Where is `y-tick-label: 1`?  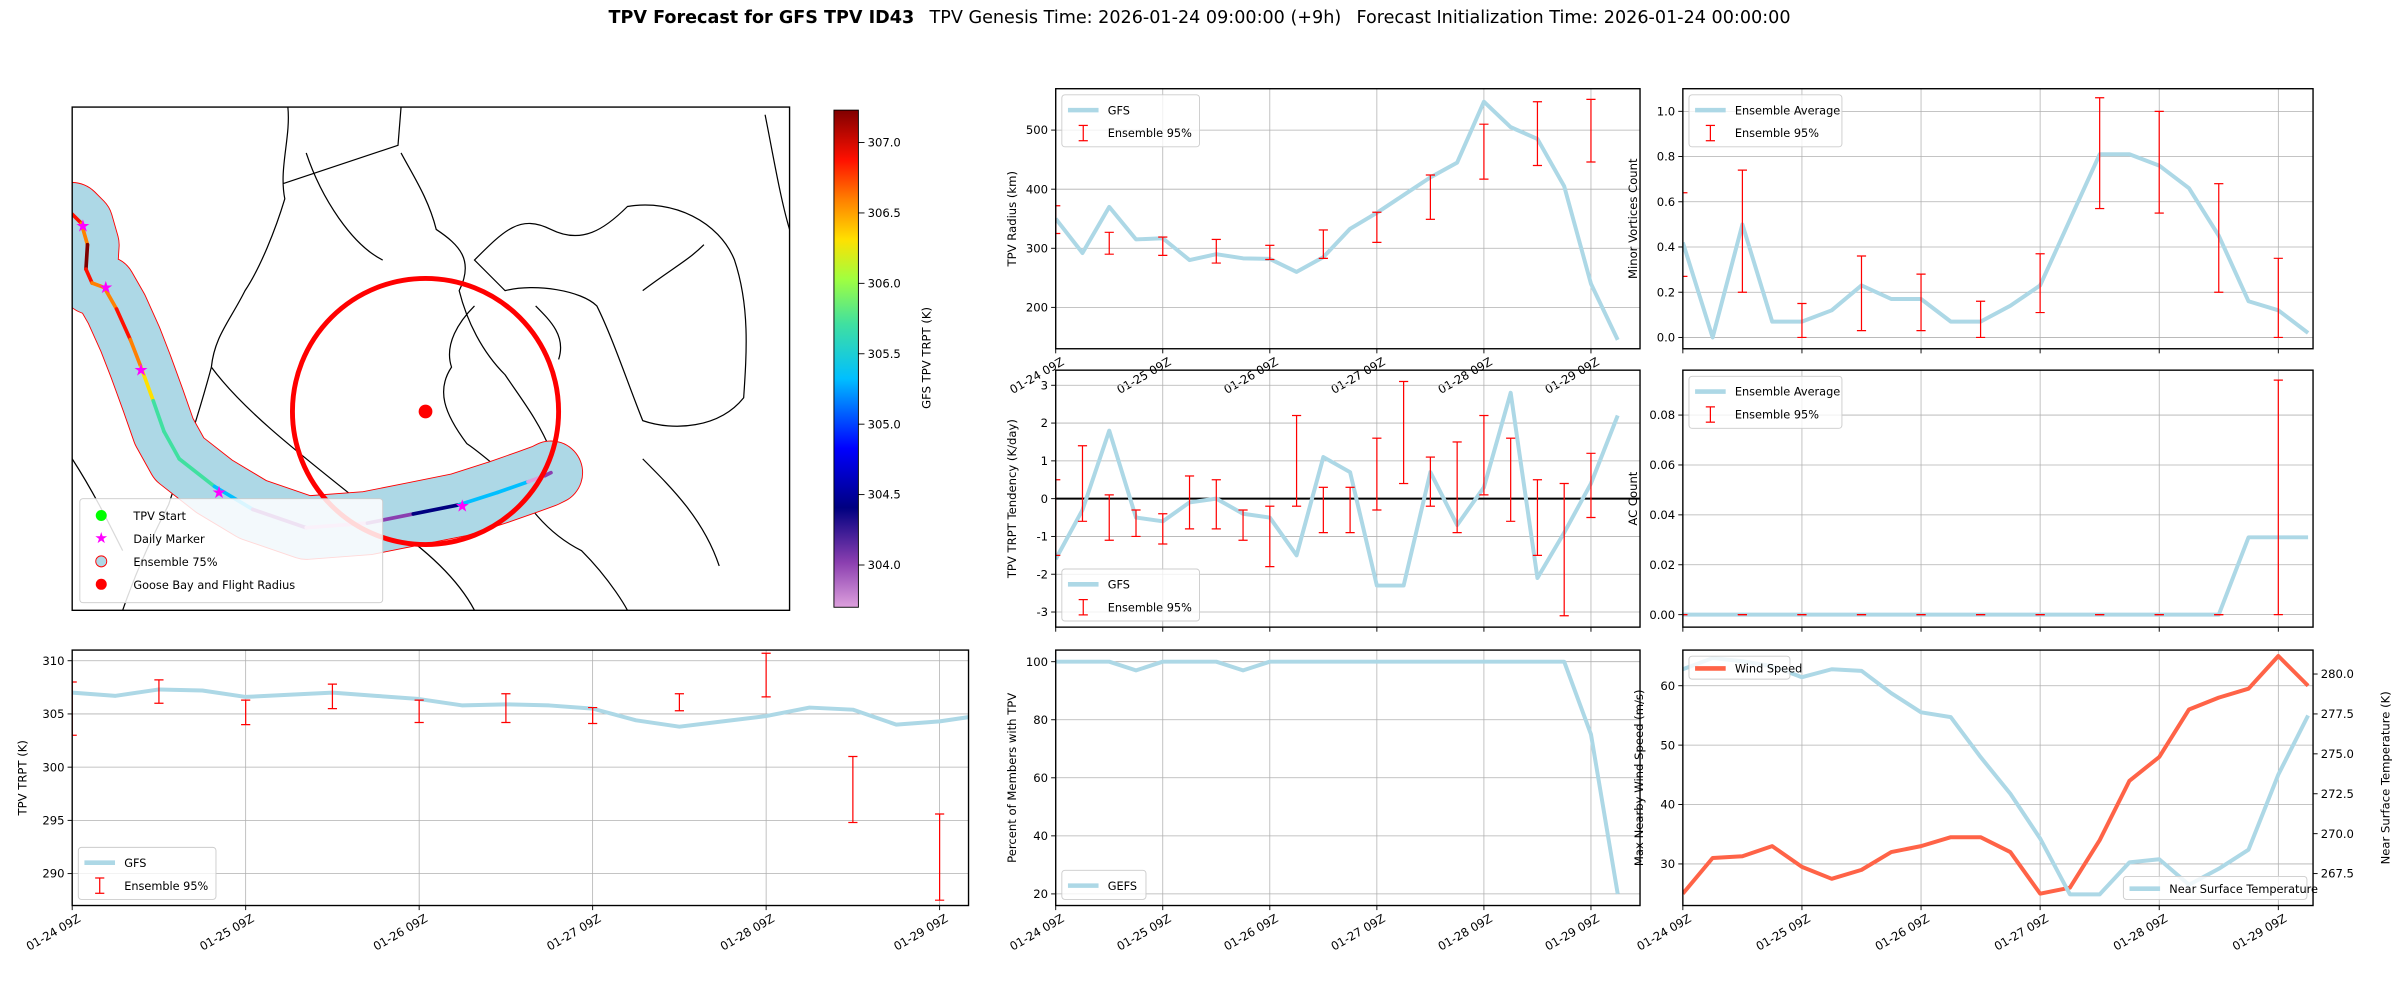 y-tick-label: 1 is located at coordinates (1044, 461).